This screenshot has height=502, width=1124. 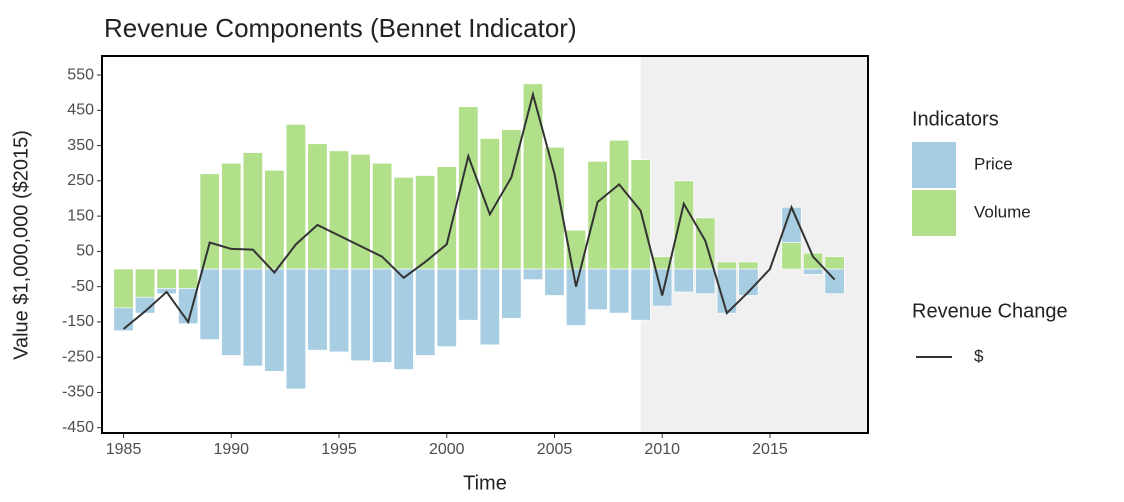 I want to click on y-tick-label: -50, so click(x=82, y=286).